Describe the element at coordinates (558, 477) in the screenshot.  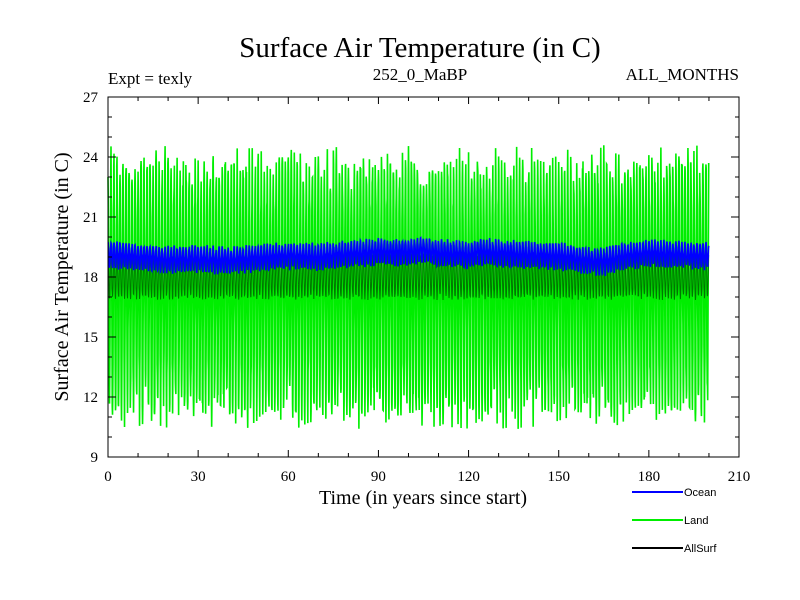
I see `x-tick-label: 150` at that location.